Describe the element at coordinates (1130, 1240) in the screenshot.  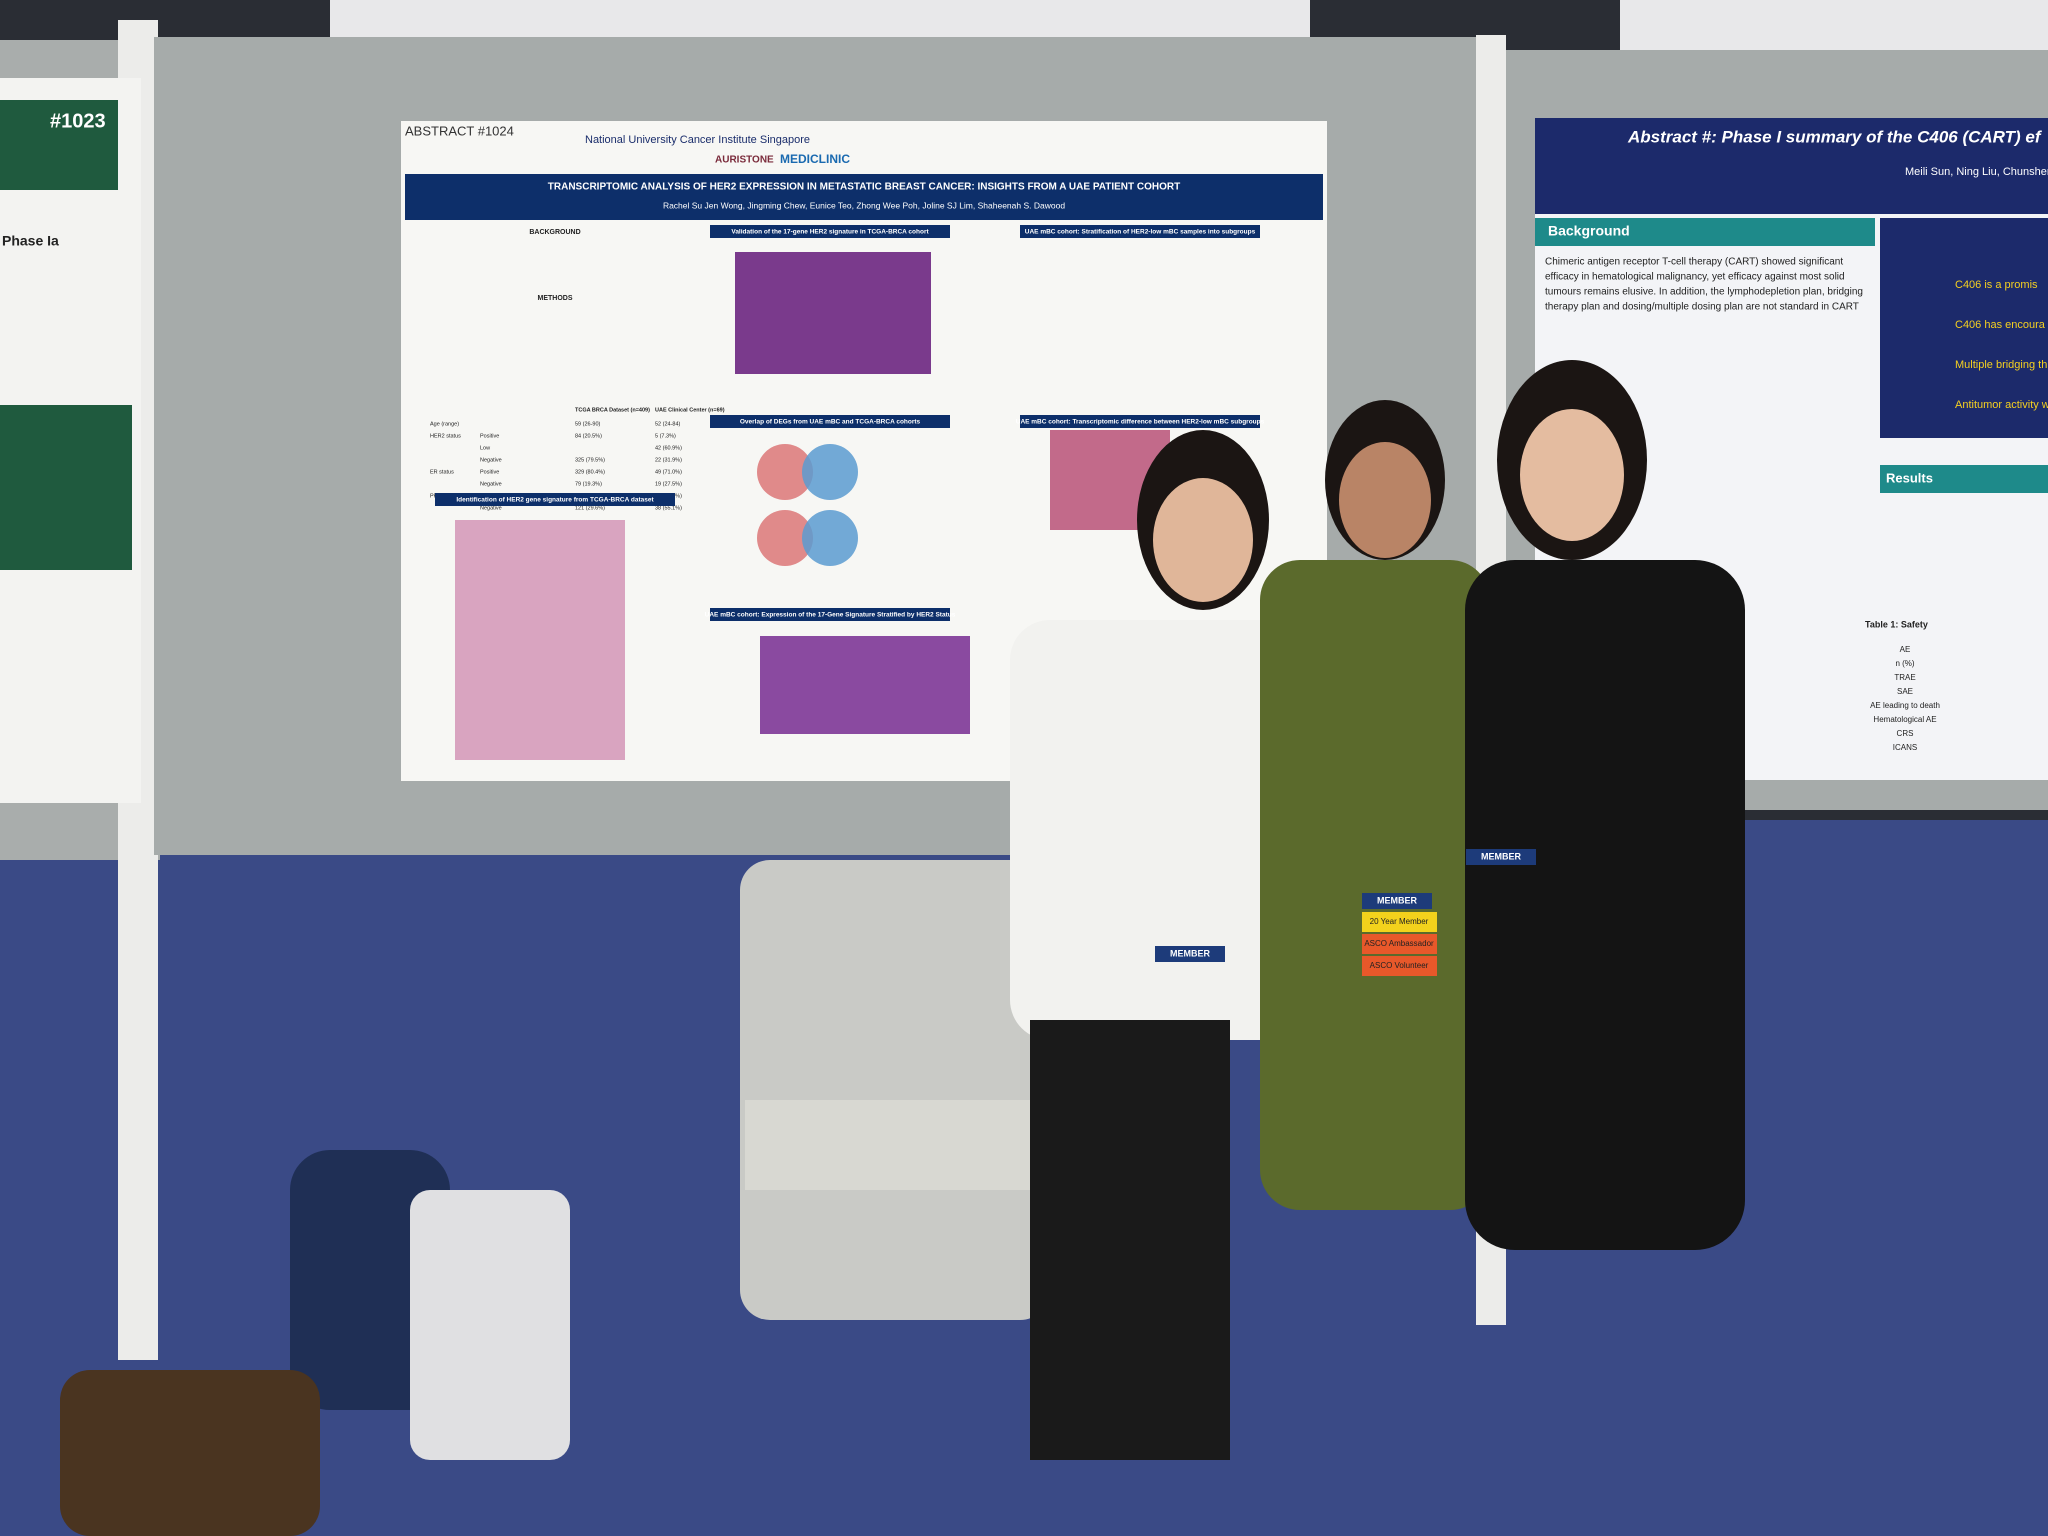
I see `person-pants` at that location.